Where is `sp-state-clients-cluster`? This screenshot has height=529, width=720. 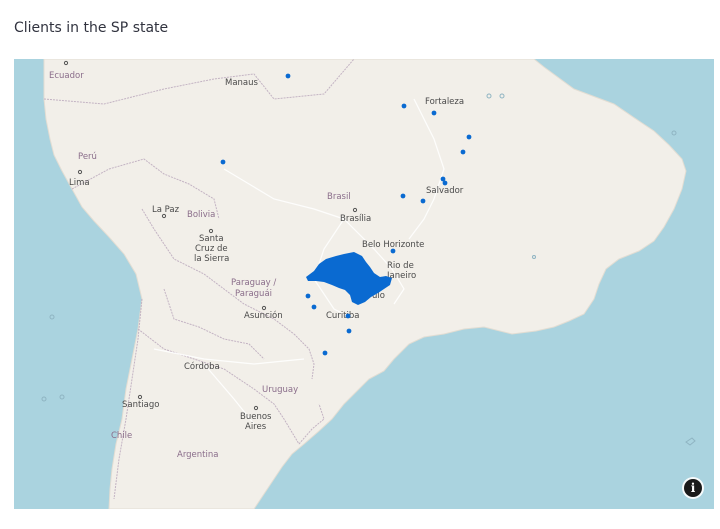
sp-state-clients-cluster is located at coordinates (349, 278).